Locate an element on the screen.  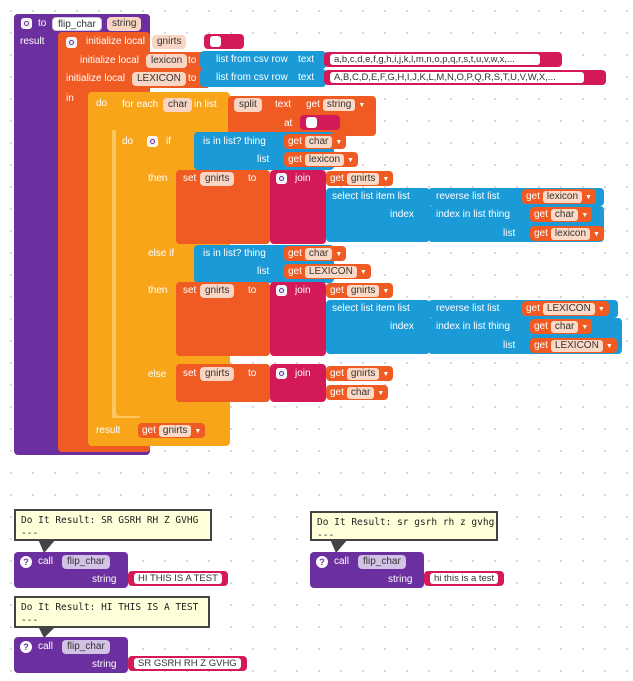
get-LEXICON-block-1: get LEXICON ▼ is located at coordinates (327, 271).